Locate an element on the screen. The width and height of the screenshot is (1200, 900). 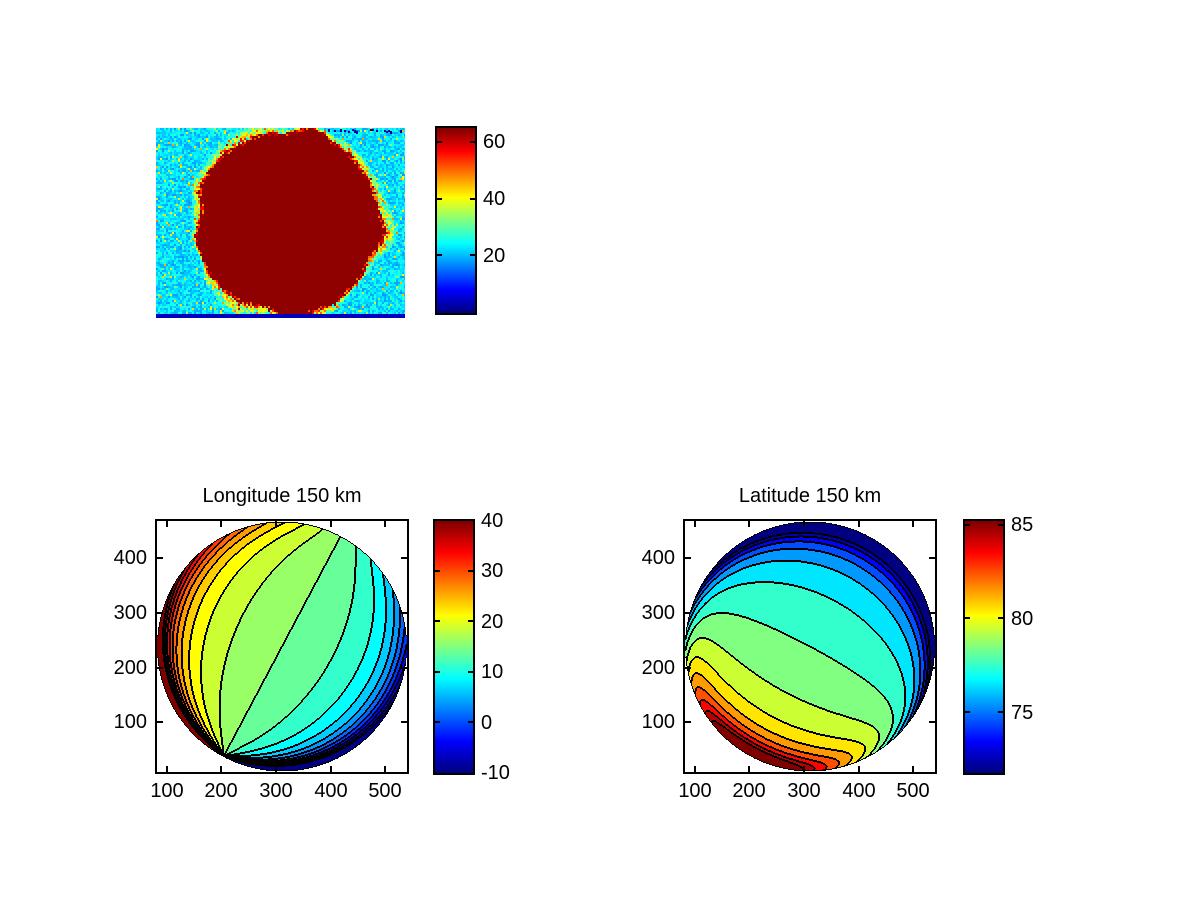
image-colorbar-tick-label: 40 is located at coordinates (494, 199).